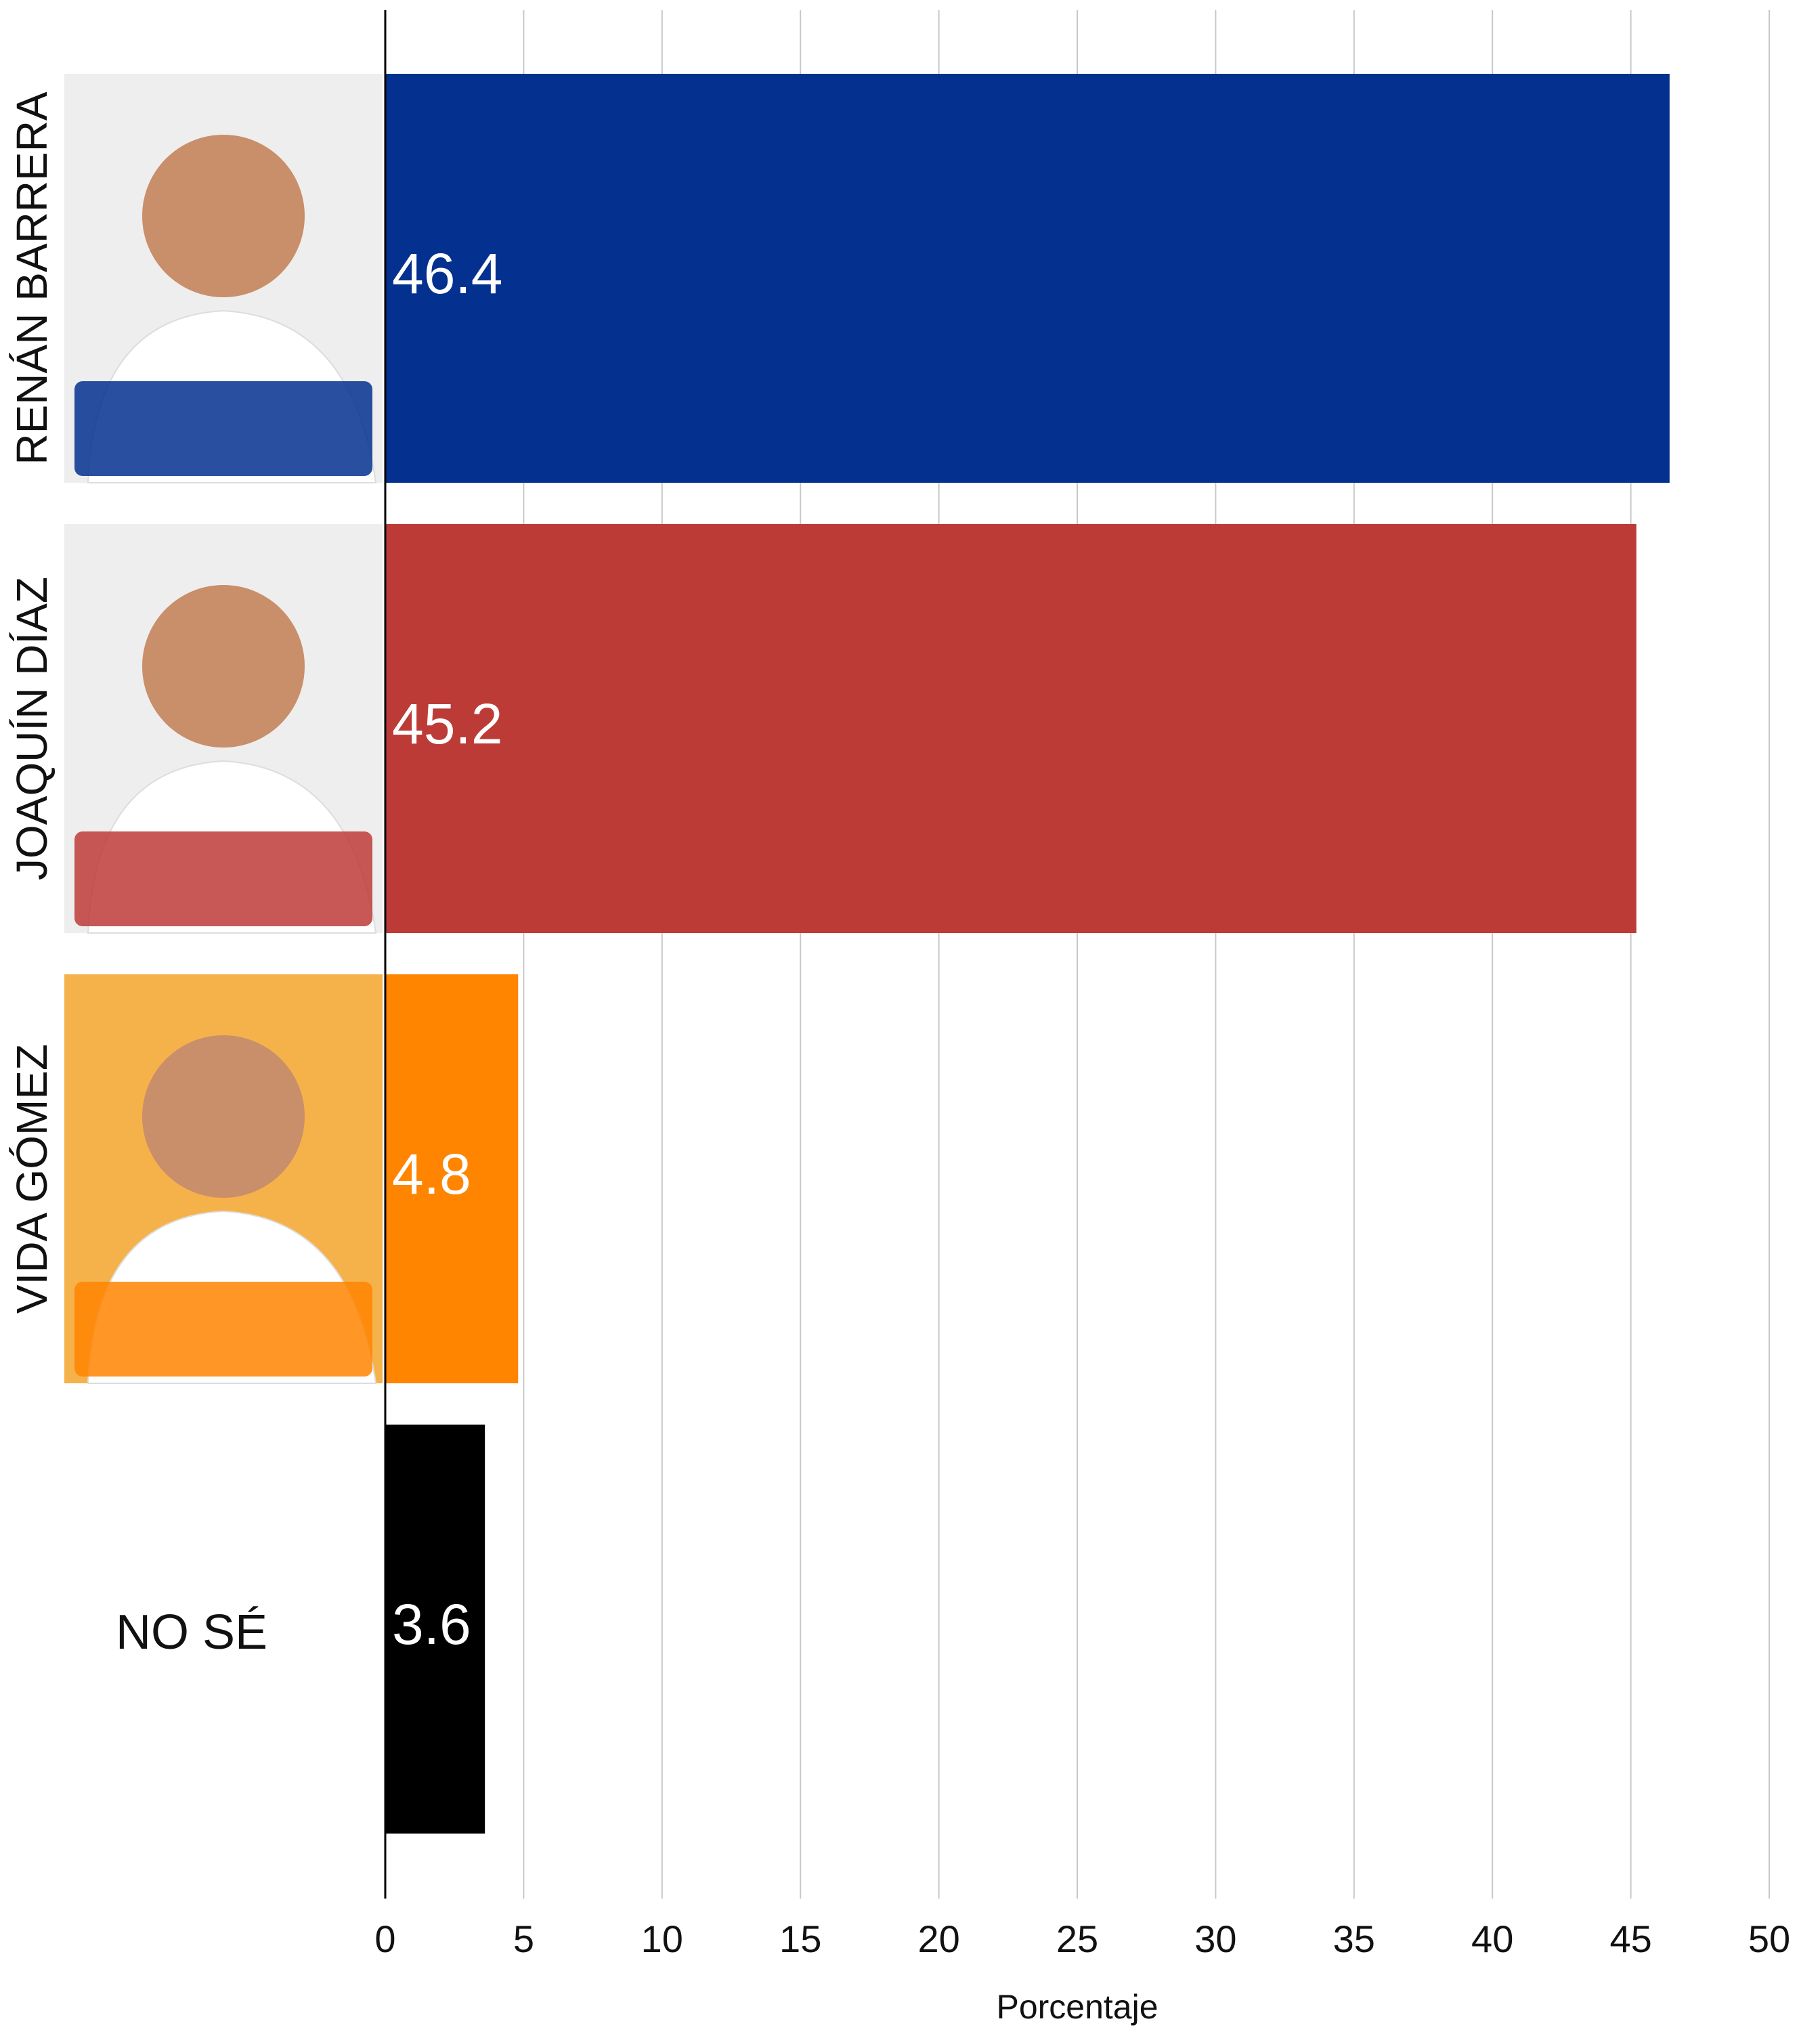  What do you see at coordinates (447, 724) in the screenshot?
I see `value-label: 45.2` at bounding box center [447, 724].